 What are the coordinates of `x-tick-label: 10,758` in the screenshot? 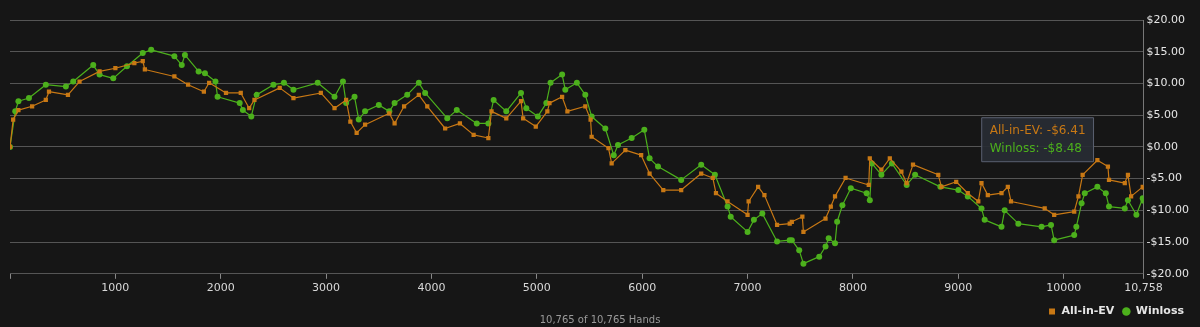 It's located at (1143, 288).